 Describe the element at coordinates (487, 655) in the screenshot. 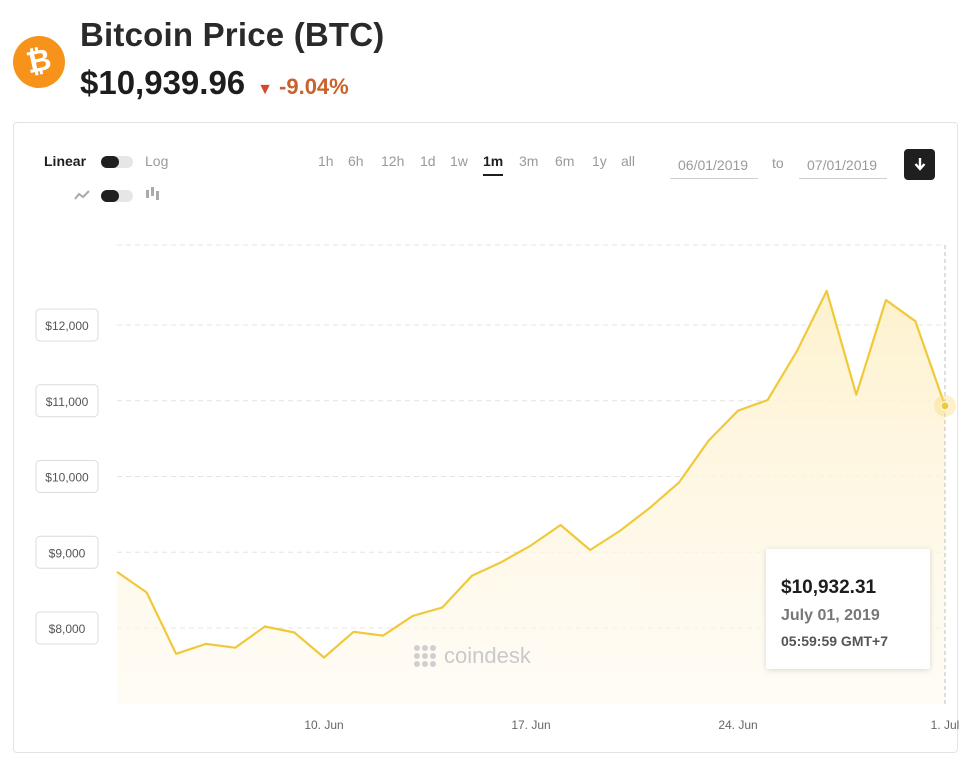

I see `watermark-text: coindesk` at that location.